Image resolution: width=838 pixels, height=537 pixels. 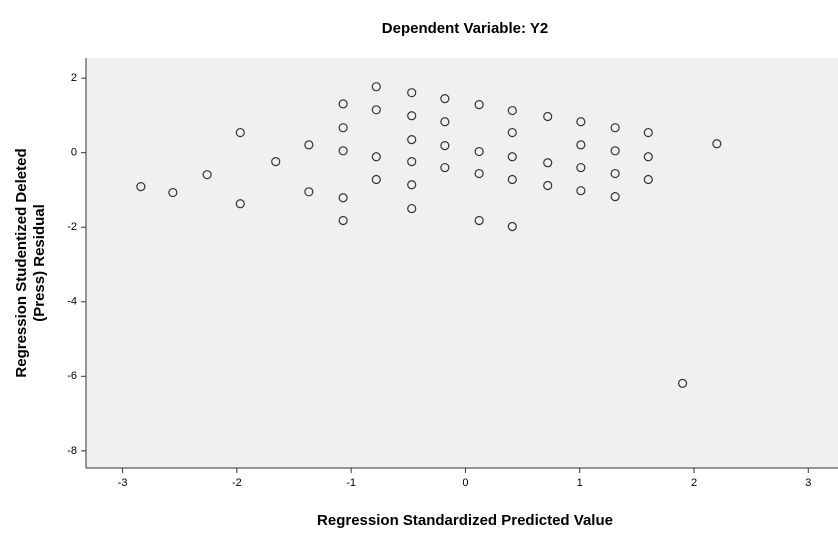 I want to click on y-axis-label: (Press) Residual, so click(x=39, y=263).